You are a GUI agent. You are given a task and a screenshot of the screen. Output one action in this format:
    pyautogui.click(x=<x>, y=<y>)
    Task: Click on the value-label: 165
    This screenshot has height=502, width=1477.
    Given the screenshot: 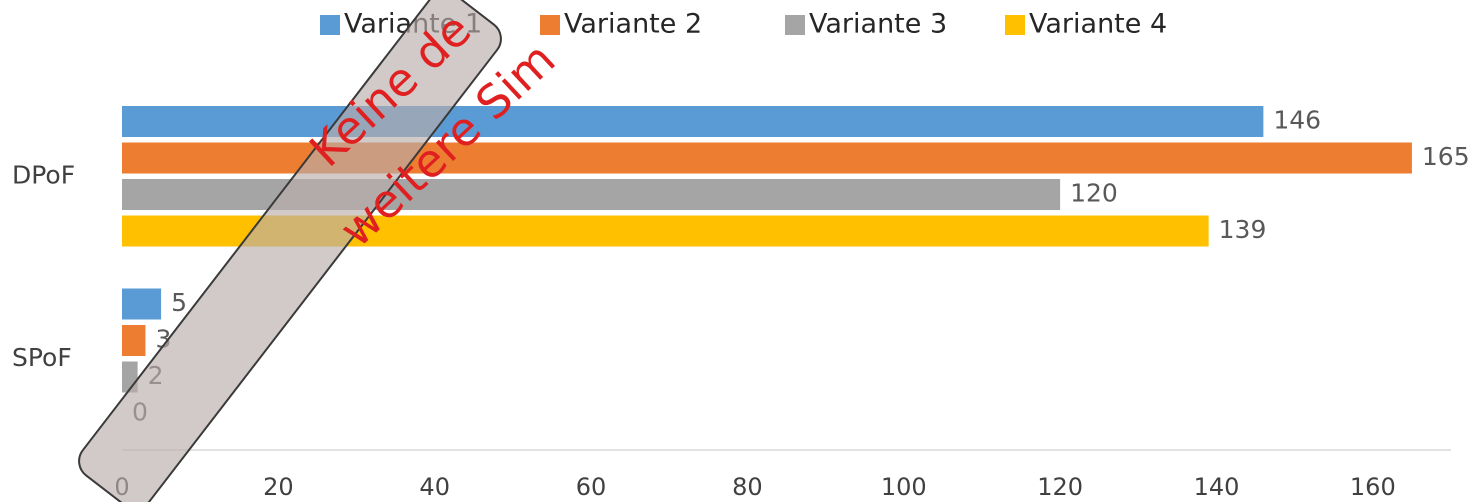 What is the action you would take?
    pyautogui.click(x=1446, y=156)
    